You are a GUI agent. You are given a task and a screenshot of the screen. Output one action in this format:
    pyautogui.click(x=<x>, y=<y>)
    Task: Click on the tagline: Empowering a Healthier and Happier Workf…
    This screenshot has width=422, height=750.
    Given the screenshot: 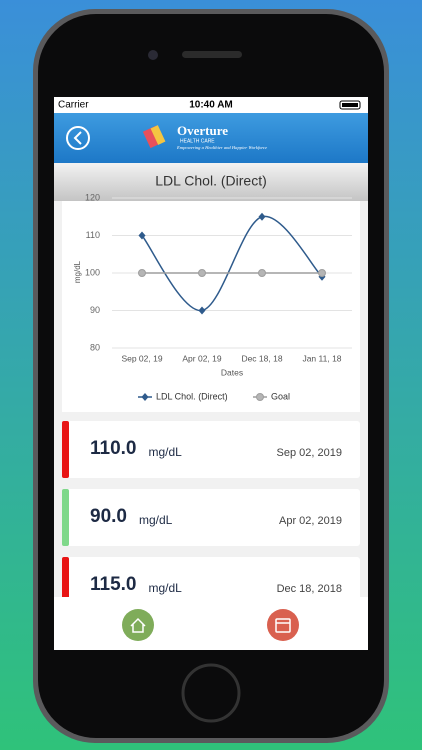 What is the action you would take?
    pyautogui.click(x=221, y=147)
    